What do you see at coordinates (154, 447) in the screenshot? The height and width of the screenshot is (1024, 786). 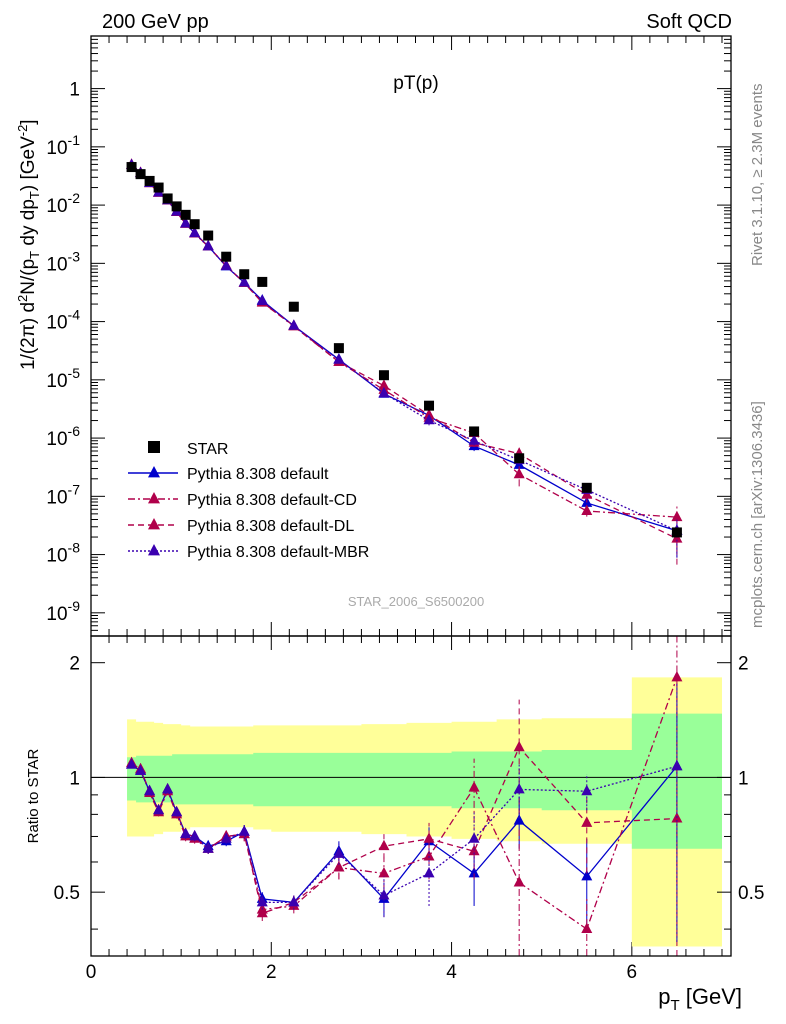 I see `legend-star-marker` at bounding box center [154, 447].